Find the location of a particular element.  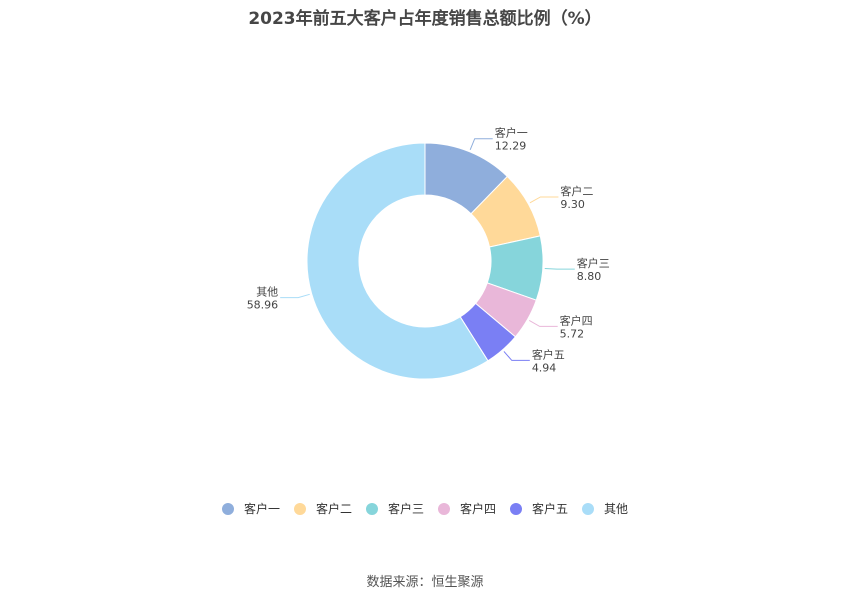

legend-item-5: 客户五 is located at coordinates (539, 508).